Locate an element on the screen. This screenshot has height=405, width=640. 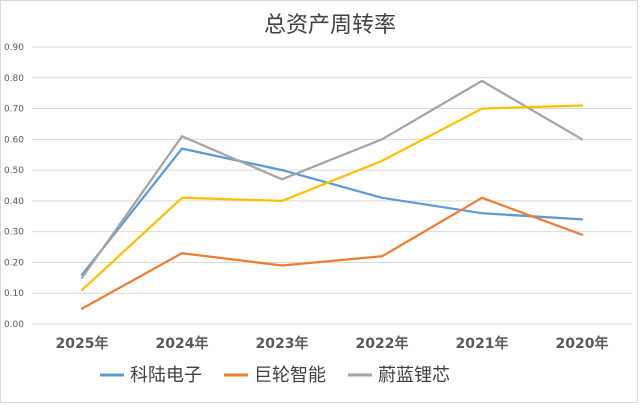
y-tick-label: 0.30 is located at coordinates (14, 233).